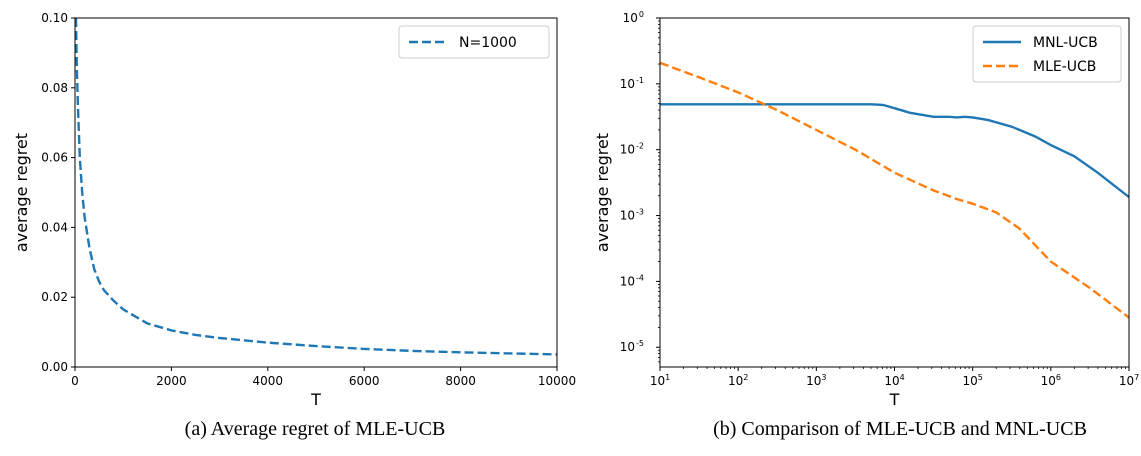 The image size is (1141, 456). What do you see at coordinates (75, 381) in the screenshot?
I see `x-tick-label: 0` at bounding box center [75, 381].